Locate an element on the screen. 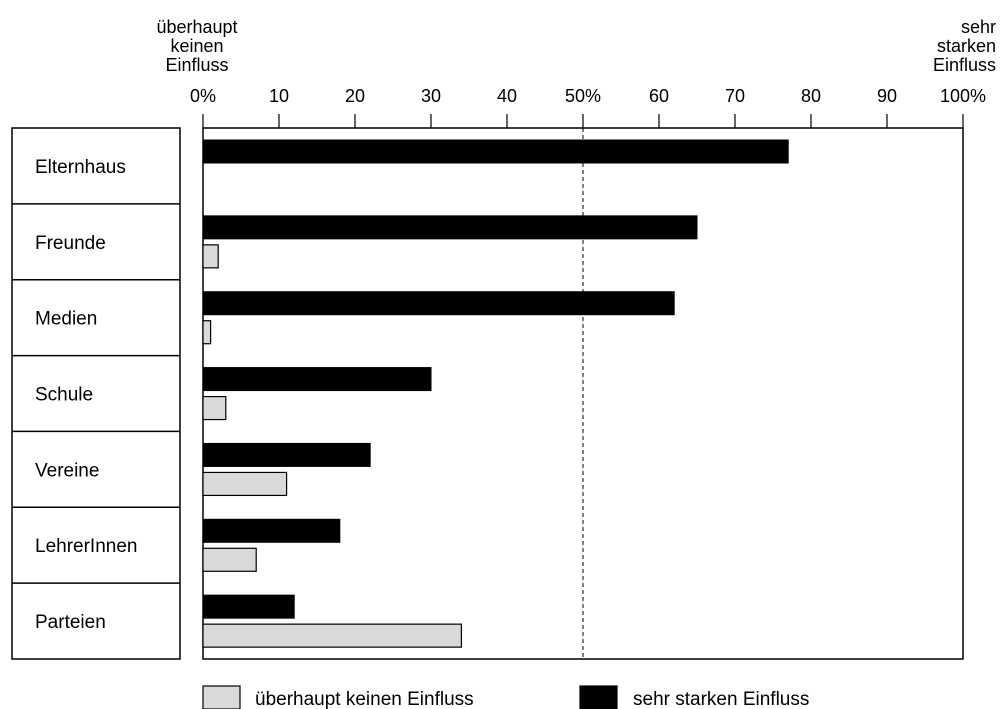  x-tick-label: 30 is located at coordinates (431, 96).